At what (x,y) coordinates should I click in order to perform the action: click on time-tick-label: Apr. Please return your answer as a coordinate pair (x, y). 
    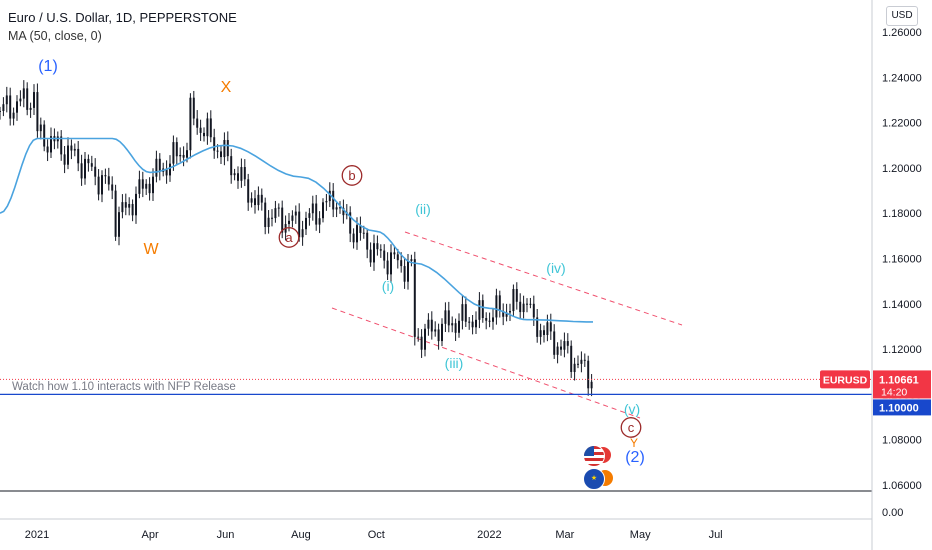
    Looking at the image, I should click on (150, 535).